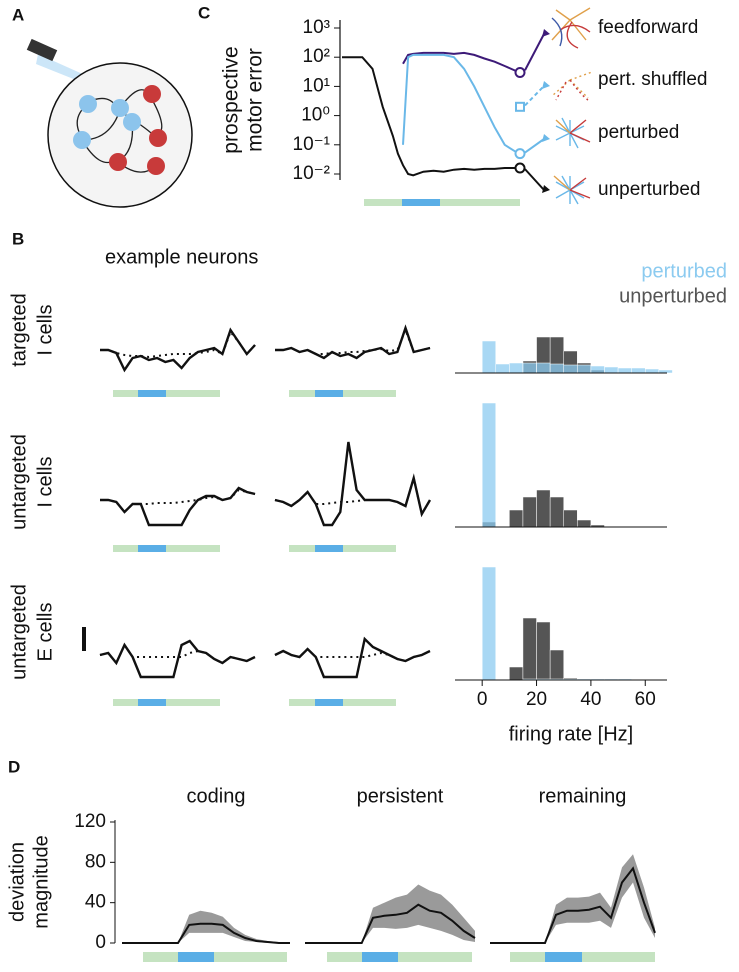 This screenshot has width=739, height=972. Describe the element at coordinates (645, 699) in the screenshot. I see `x-tick-label: 60` at that location.